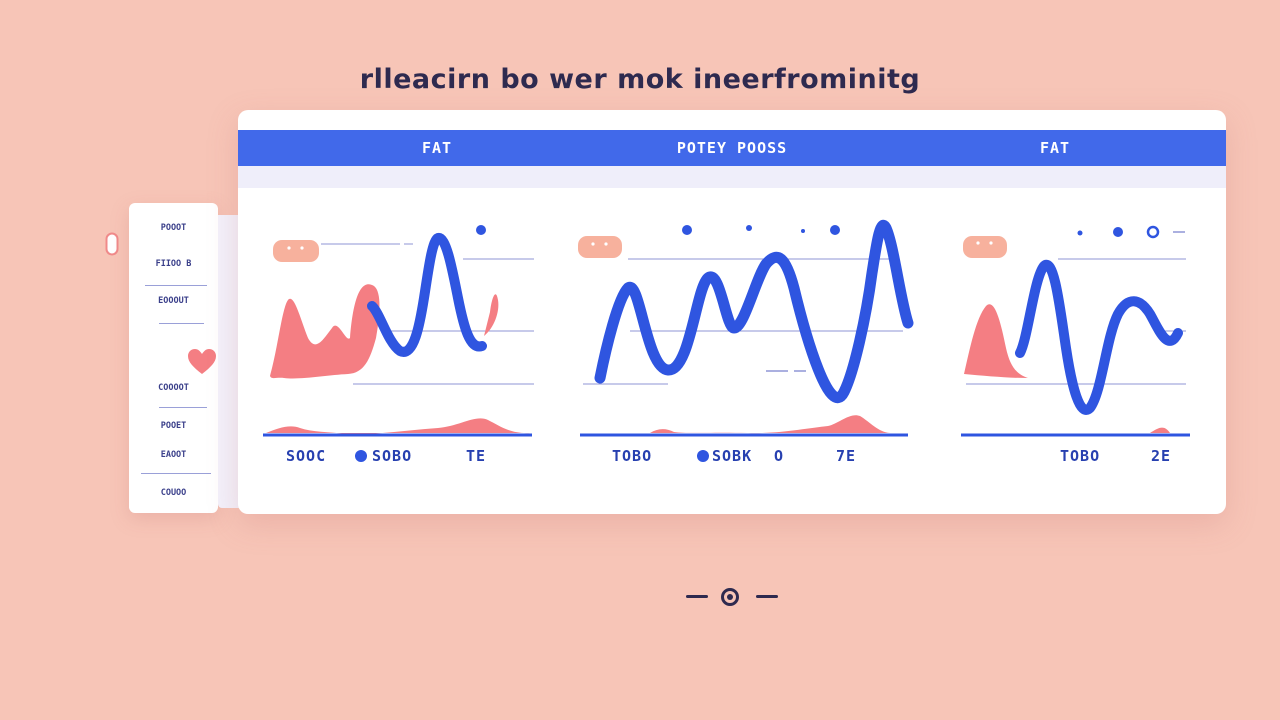 This screenshot has width=1280, height=720. Describe the element at coordinates (770, 424) in the screenshot. I see `panel-2-baseline-area` at that location.